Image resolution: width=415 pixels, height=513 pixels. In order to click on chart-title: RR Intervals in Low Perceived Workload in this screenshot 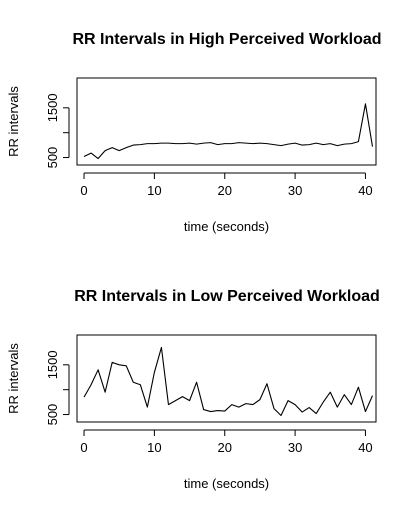, I will do `click(227, 296)`.